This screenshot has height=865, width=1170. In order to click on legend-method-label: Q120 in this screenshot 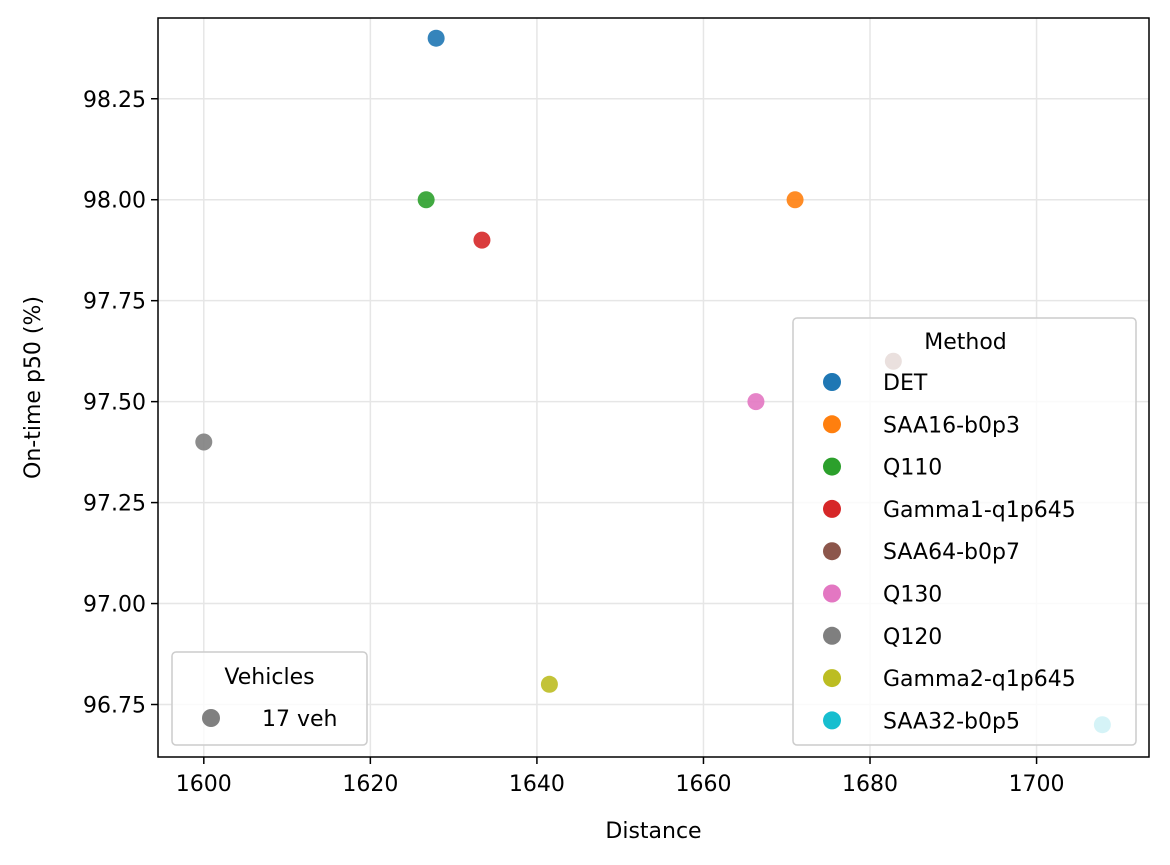, I will do `click(912, 637)`.